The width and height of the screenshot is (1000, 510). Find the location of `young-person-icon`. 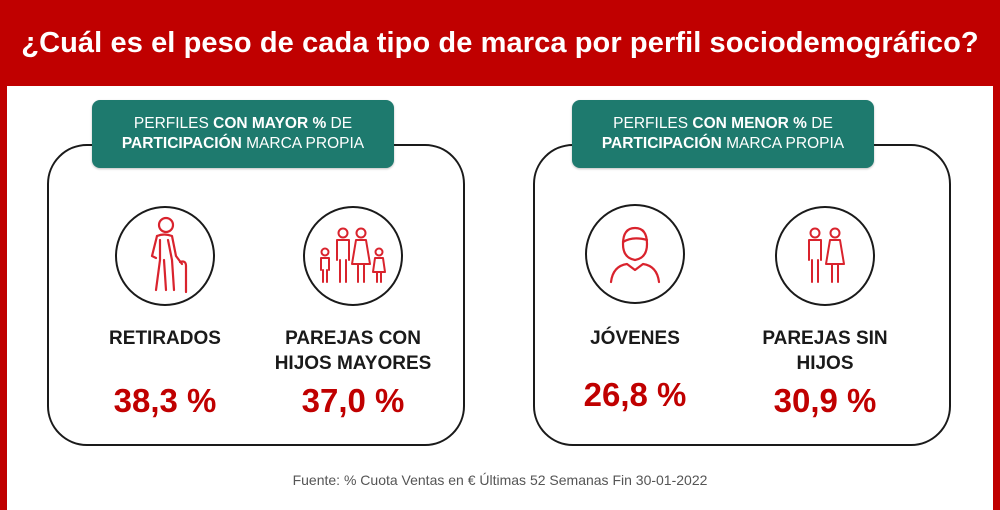

young-person-icon is located at coordinates (635, 254).